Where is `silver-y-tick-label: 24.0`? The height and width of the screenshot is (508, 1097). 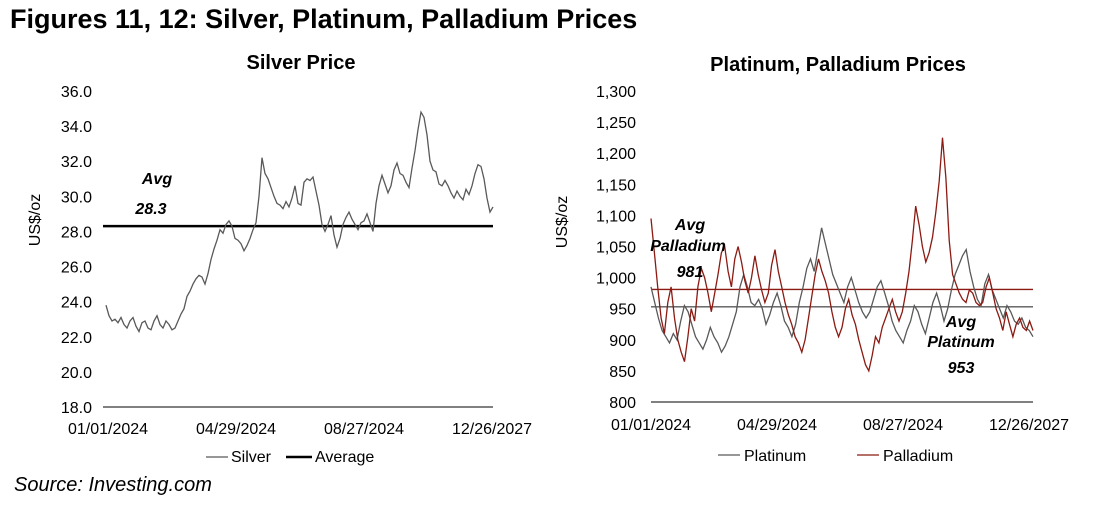 silver-y-tick-label: 24.0 is located at coordinates (76, 303).